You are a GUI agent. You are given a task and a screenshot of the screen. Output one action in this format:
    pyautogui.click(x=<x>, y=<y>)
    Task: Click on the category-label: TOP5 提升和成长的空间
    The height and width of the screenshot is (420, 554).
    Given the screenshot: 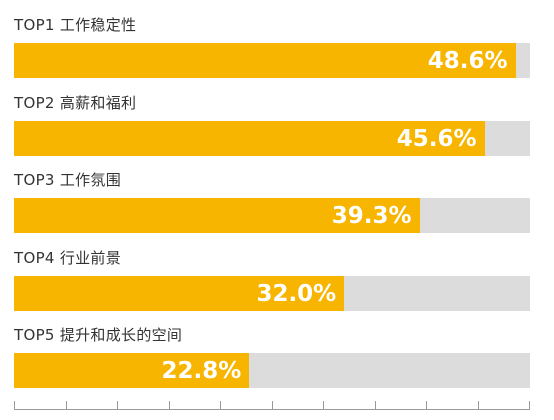 What is the action you would take?
    pyautogui.click(x=98, y=335)
    